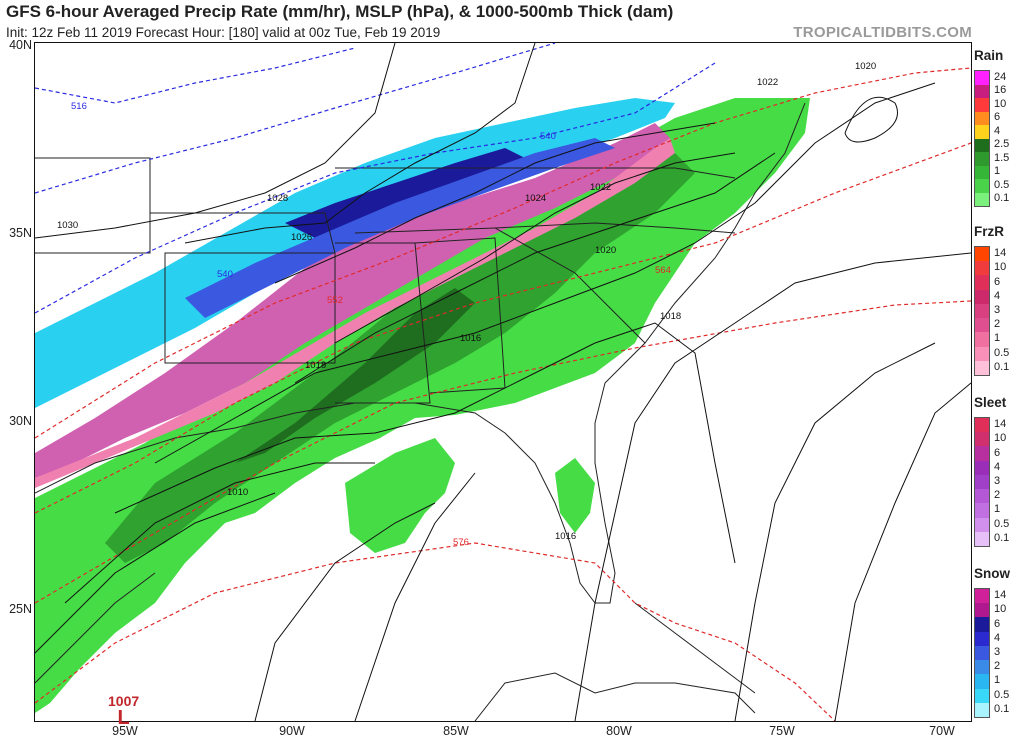 The width and height of the screenshot is (1024, 742). What do you see at coordinates (1000, 424) in the screenshot?
I see `legend-tick-label: 14` at bounding box center [1000, 424].